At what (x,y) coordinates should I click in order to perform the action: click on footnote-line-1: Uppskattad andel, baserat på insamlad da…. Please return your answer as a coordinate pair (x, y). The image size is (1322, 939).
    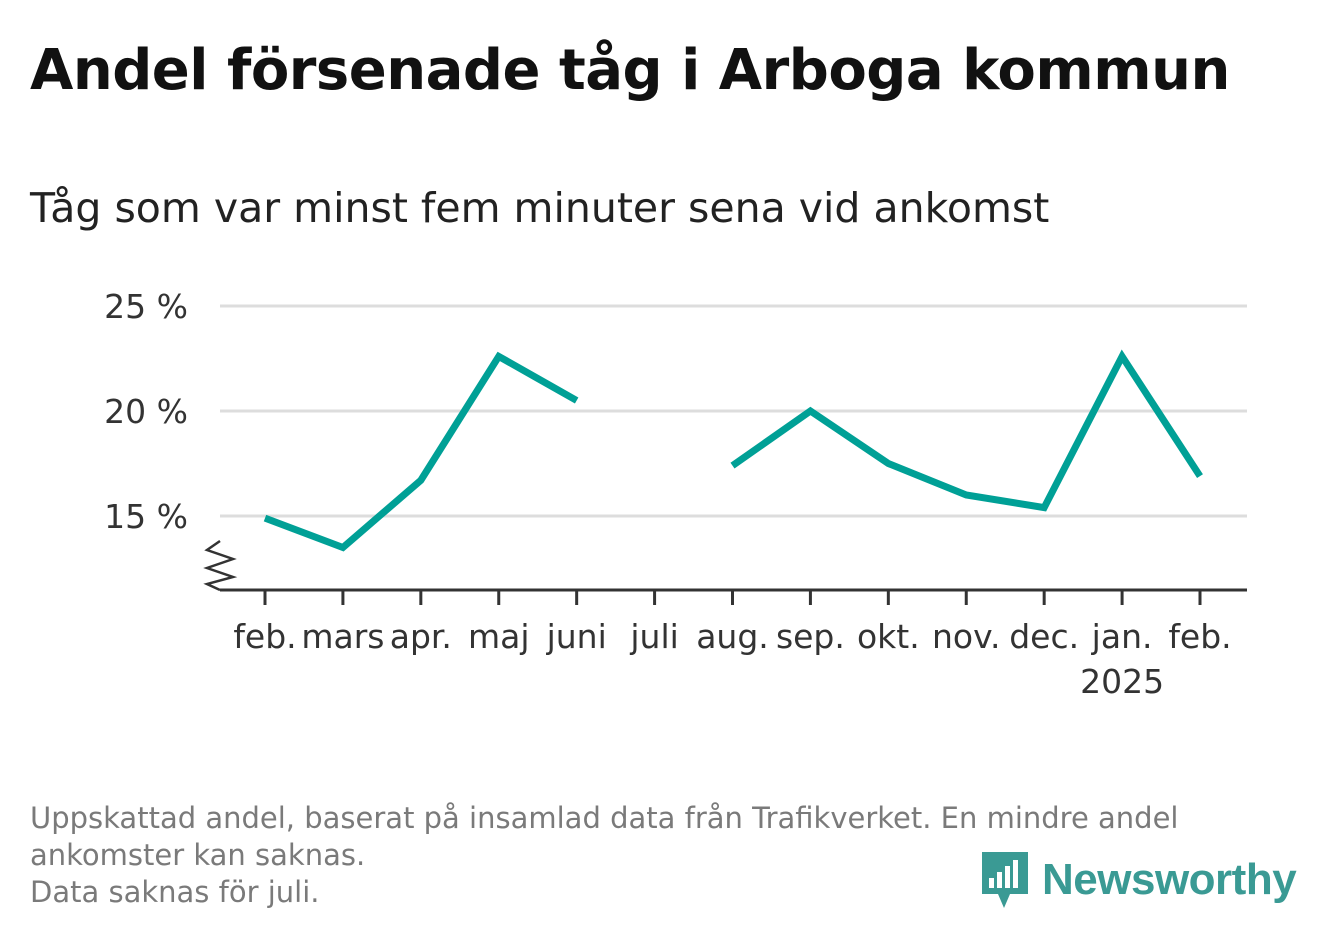
    Looking at the image, I should click on (604, 818).